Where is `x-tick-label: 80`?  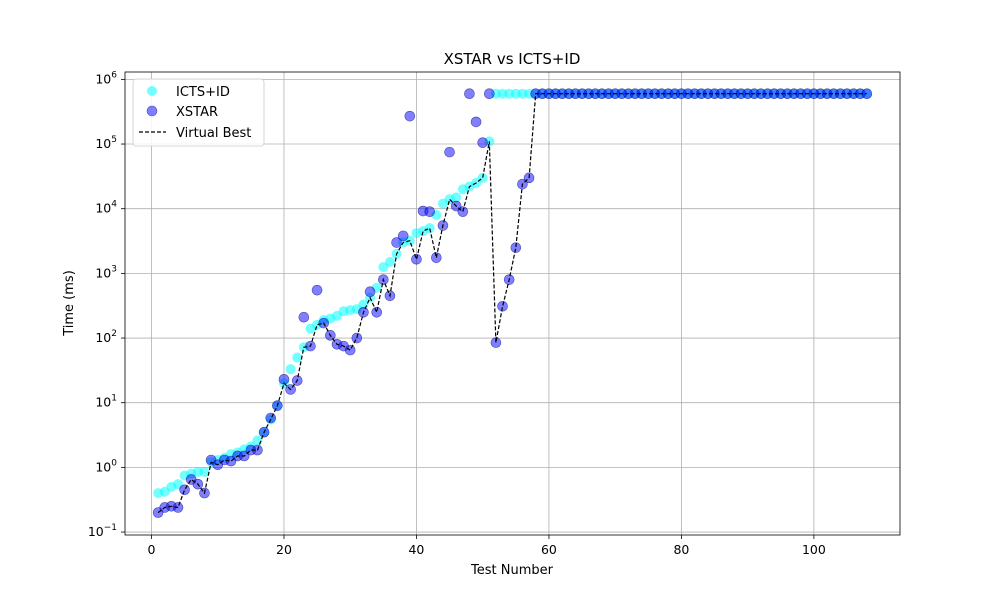 x-tick-label: 80 is located at coordinates (681, 549).